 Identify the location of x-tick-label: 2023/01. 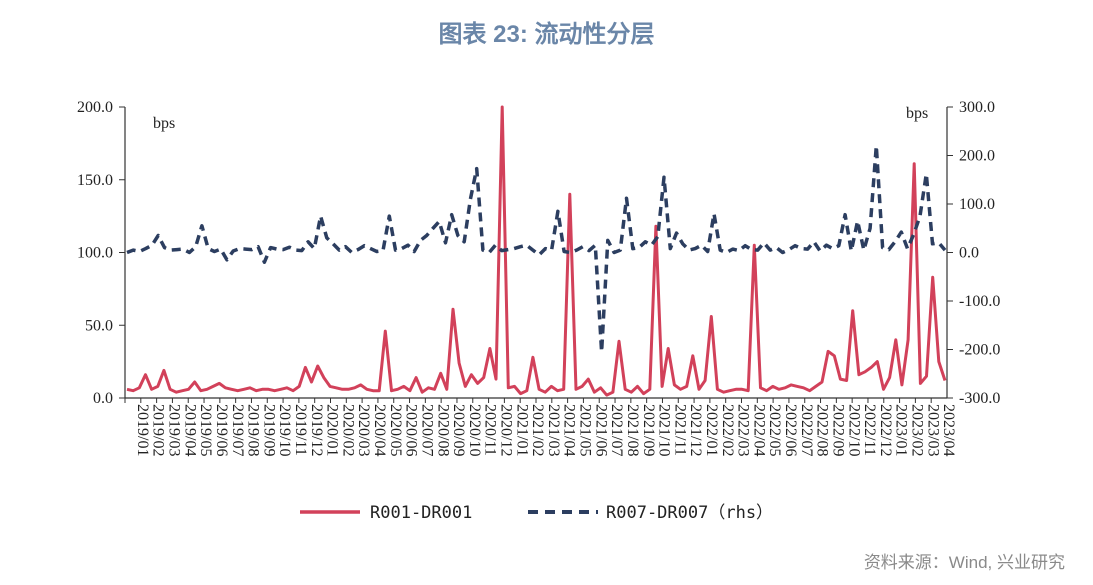
(901, 430).